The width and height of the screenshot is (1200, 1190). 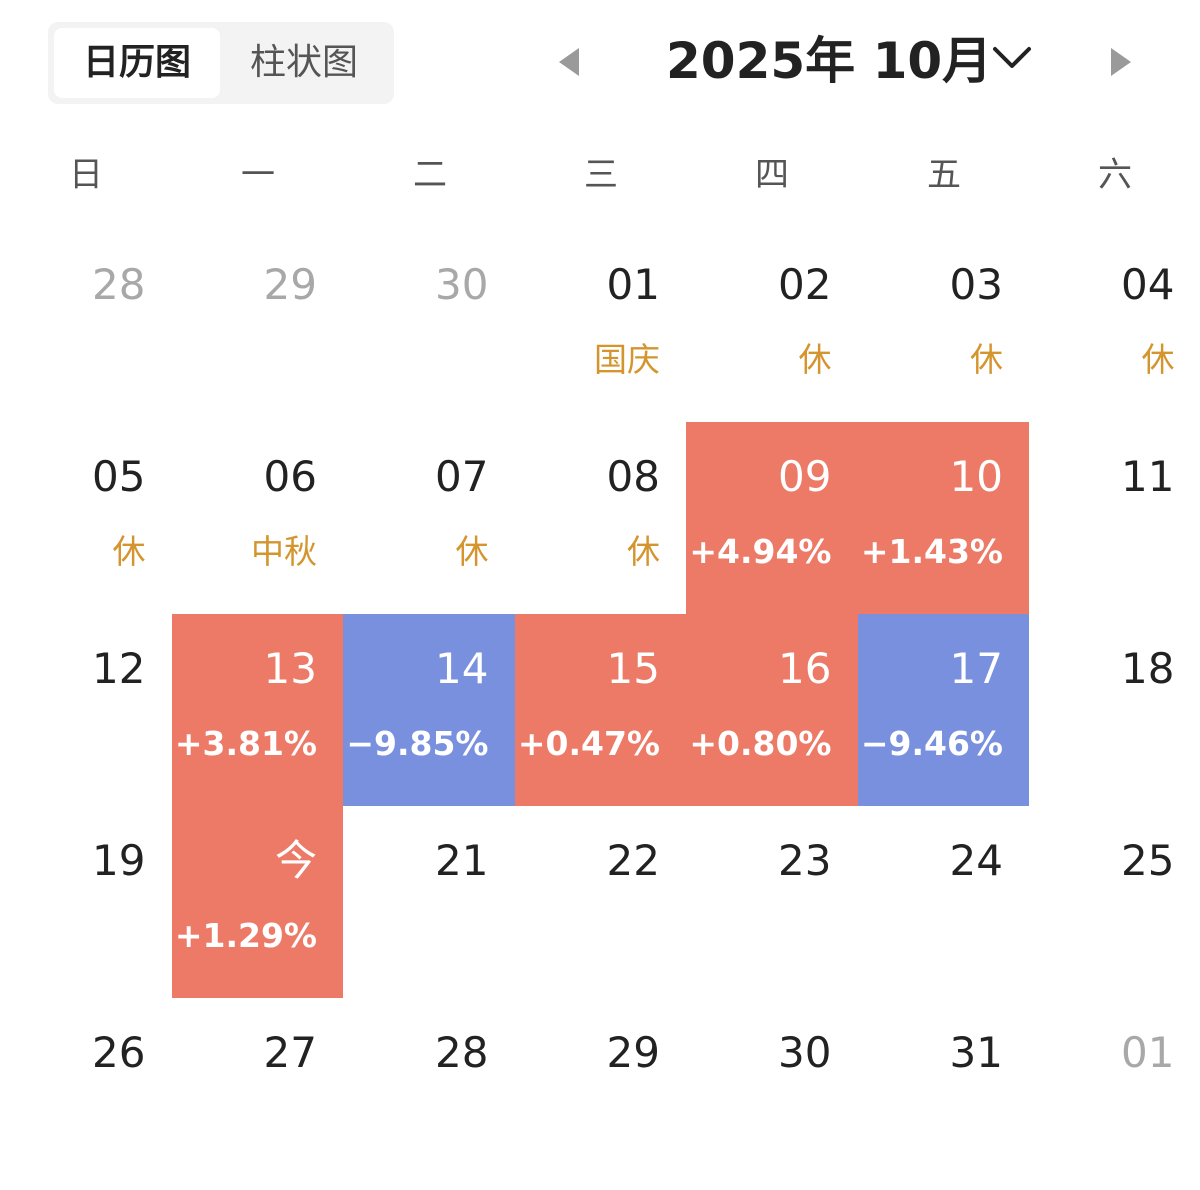 What do you see at coordinates (805, 284) in the screenshot?
I see `day-number: 02` at bounding box center [805, 284].